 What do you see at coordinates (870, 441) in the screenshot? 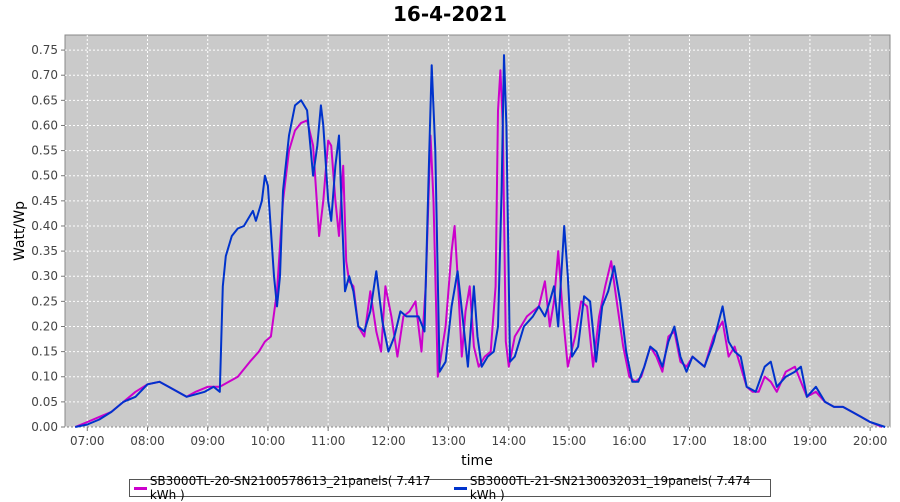
I see `x-tick-label: 20:00` at bounding box center [870, 441].